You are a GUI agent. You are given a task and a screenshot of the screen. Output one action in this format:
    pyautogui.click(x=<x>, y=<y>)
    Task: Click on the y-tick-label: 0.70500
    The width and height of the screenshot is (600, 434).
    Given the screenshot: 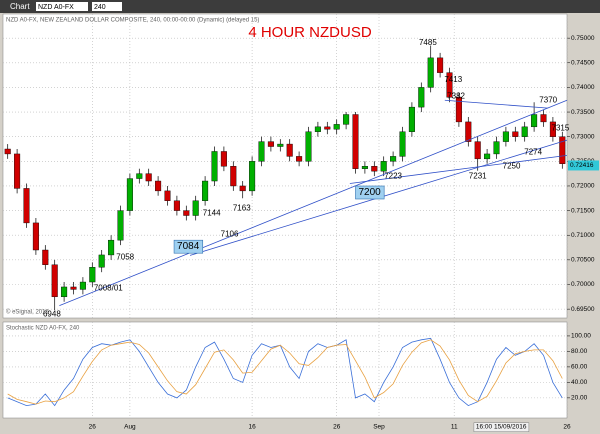 What is the action you would take?
    pyautogui.click(x=583, y=260)
    